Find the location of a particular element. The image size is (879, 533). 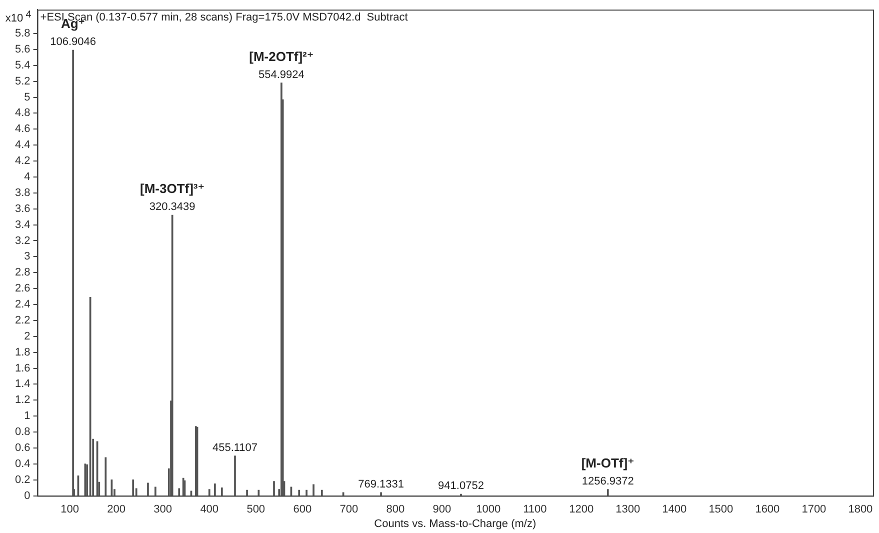

annotation: [M-3OTf]³⁺ is located at coordinates (172, 188).